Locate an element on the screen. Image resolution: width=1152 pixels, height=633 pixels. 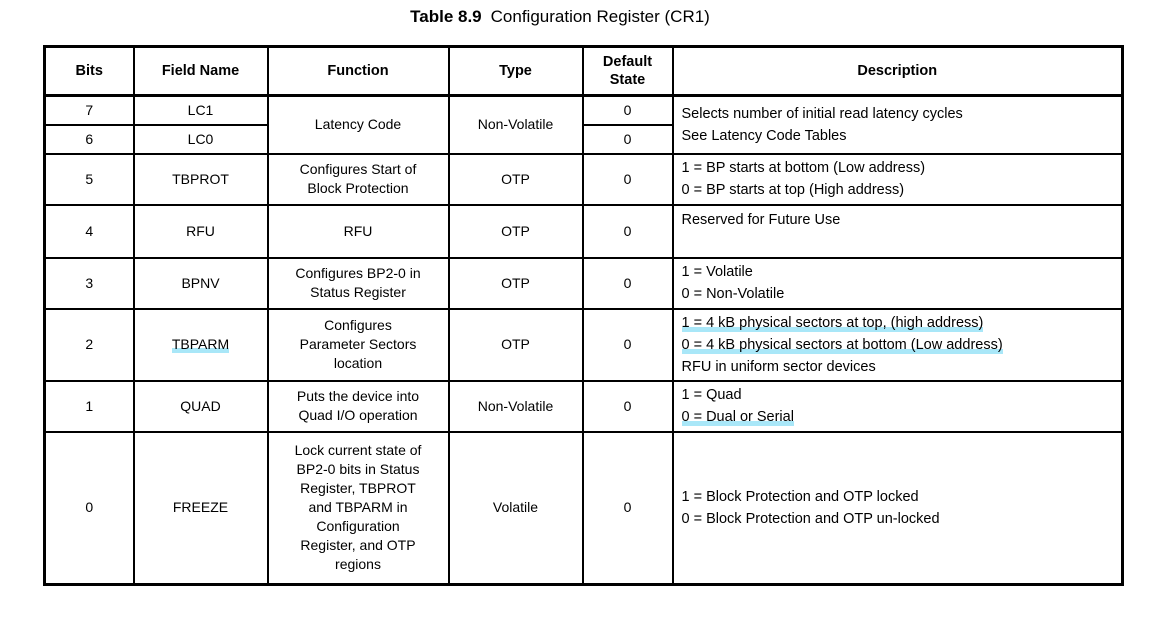
cell-bits: 2 is located at coordinates (89, 344).